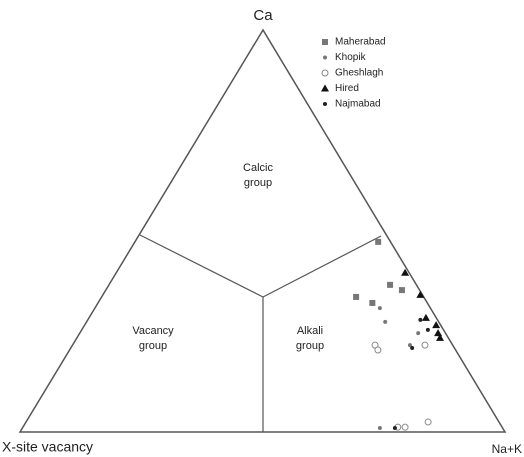  I want to click on legend-label: Khopik, so click(351, 57).